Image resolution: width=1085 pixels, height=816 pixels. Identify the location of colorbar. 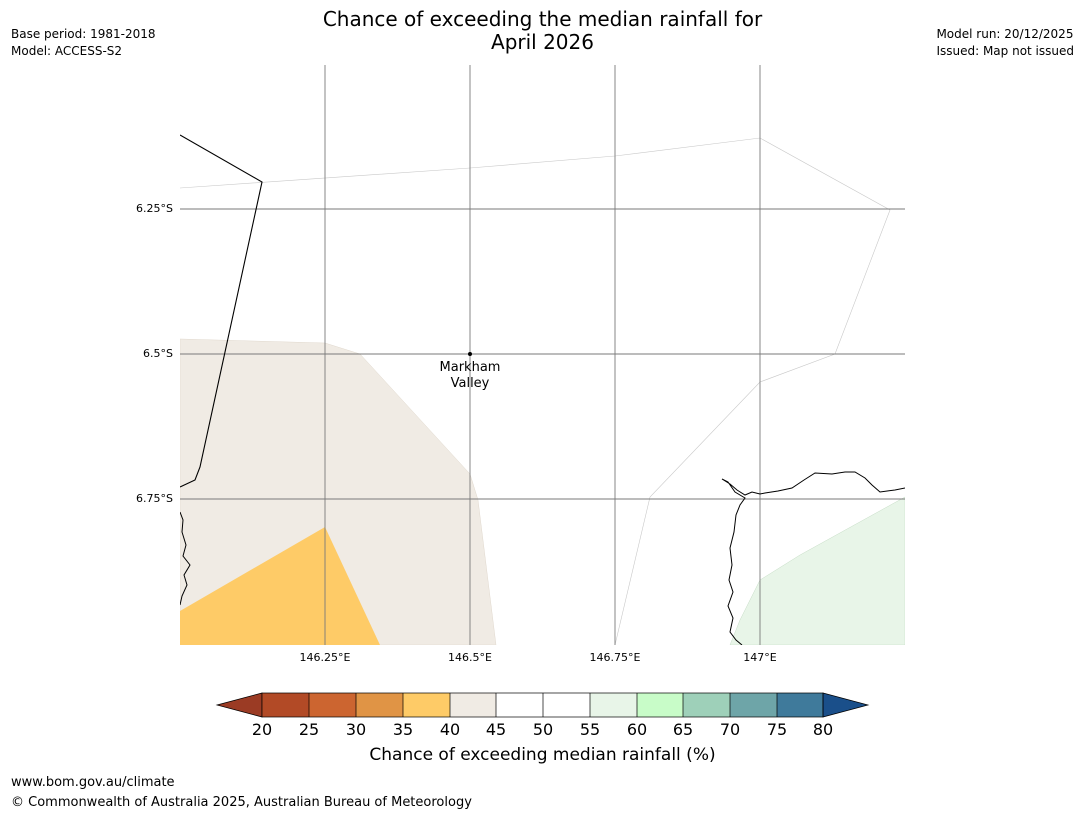
(542, 705).